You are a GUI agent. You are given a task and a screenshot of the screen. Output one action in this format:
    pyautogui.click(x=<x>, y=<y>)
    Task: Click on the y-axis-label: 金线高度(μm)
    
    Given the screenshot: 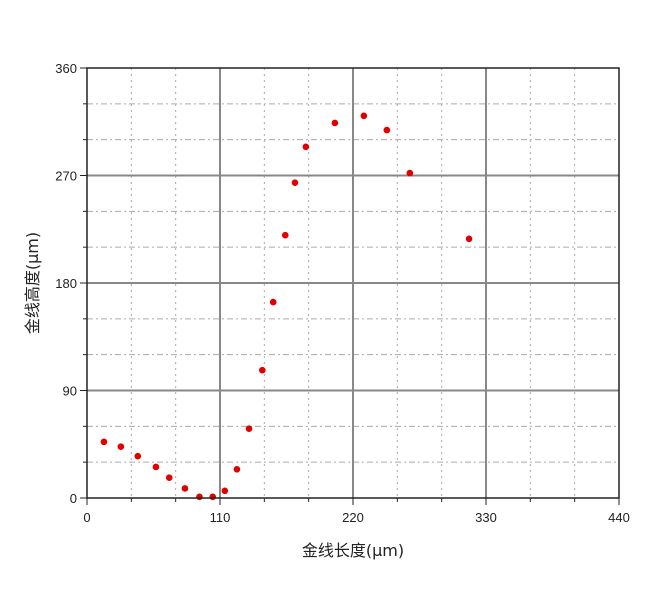 What is the action you would take?
    pyautogui.click(x=32, y=283)
    